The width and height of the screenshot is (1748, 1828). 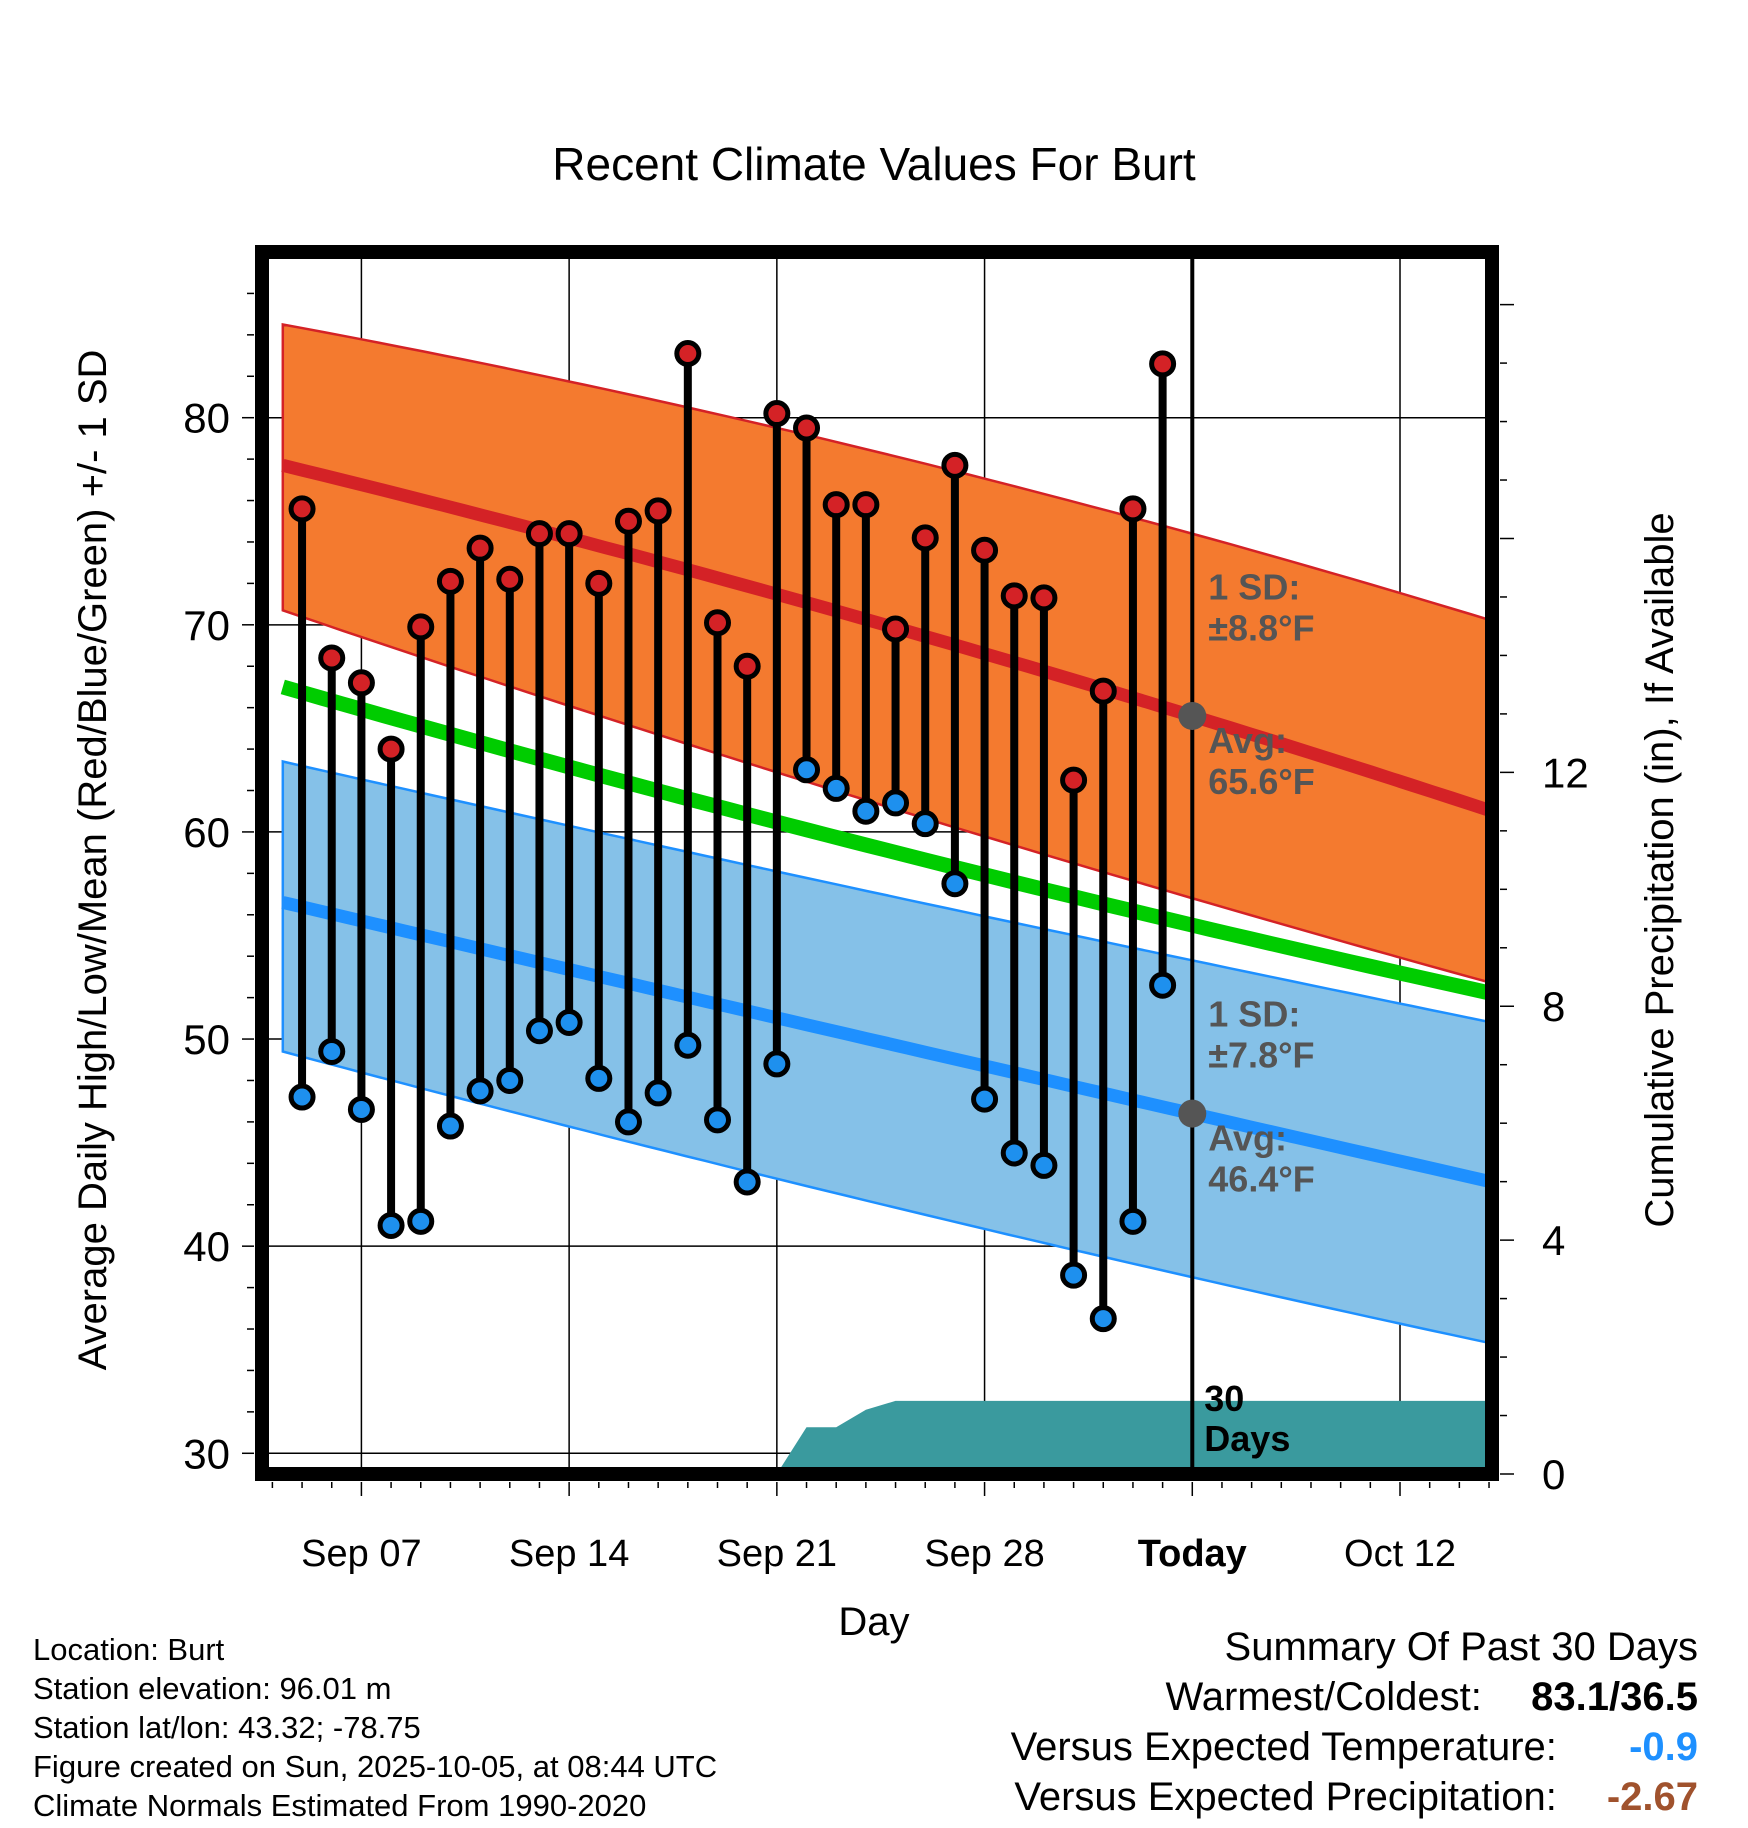 I want to click on today-low-normal-marker, so click(x=1192, y=1113).